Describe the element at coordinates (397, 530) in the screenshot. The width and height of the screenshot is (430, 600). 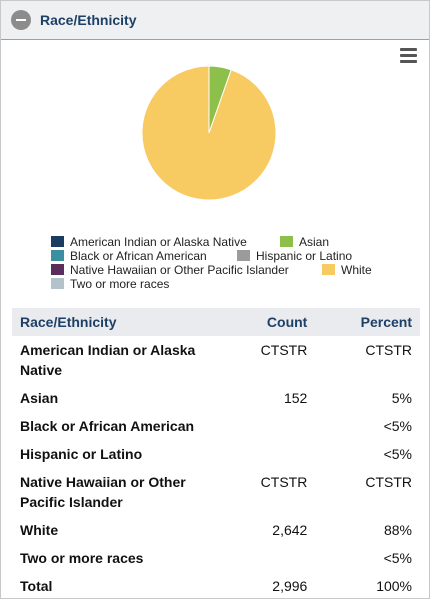
I see `row-percent: 88%` at that location.